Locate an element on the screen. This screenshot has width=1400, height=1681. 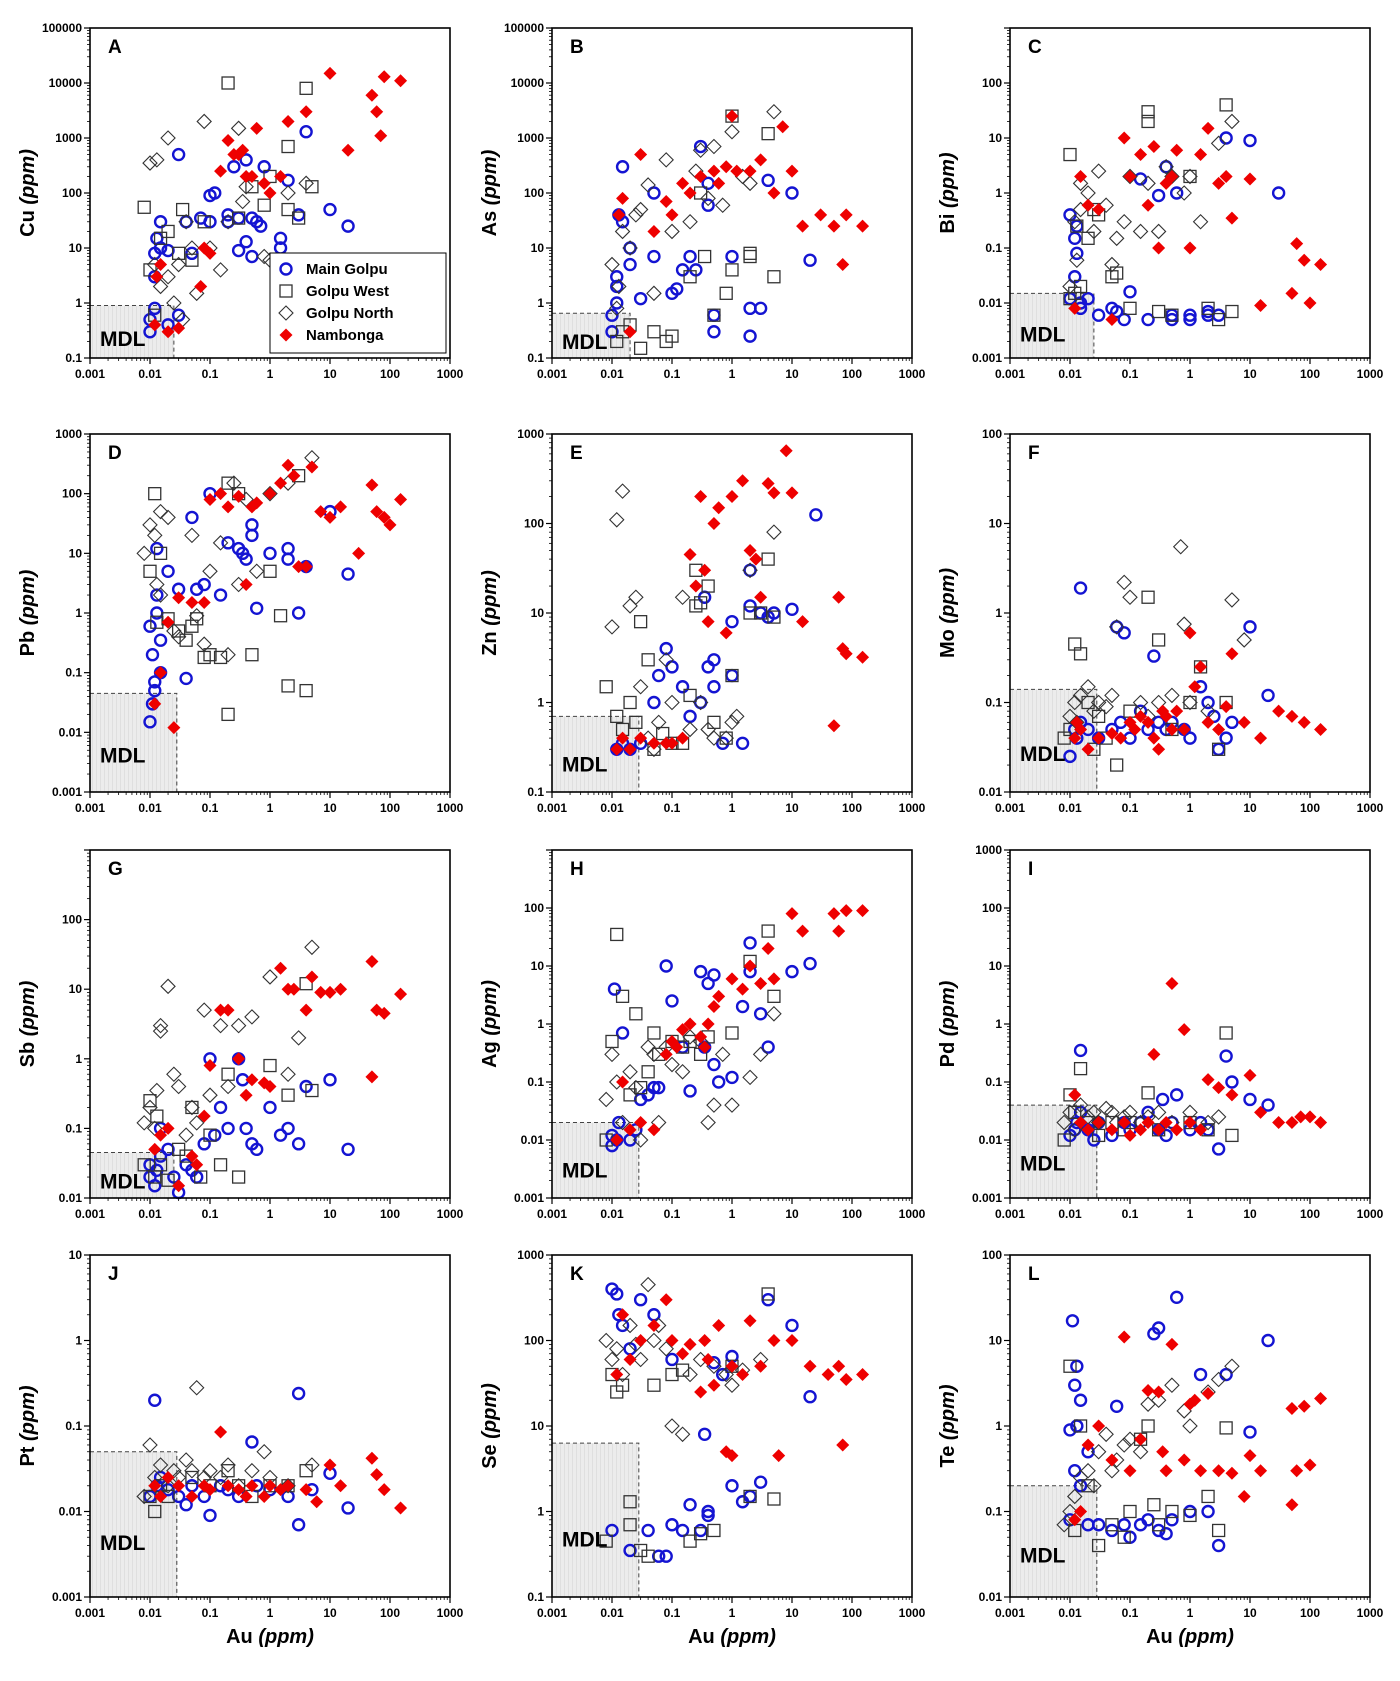
y-tick-label: 0.001 is located at coordinates (987, 1198).